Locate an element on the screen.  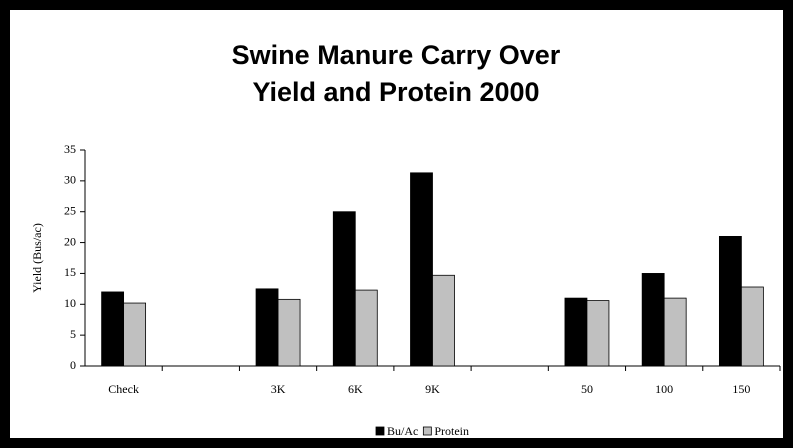
y-tick-label: 10 is located at coordinates (70, 303).